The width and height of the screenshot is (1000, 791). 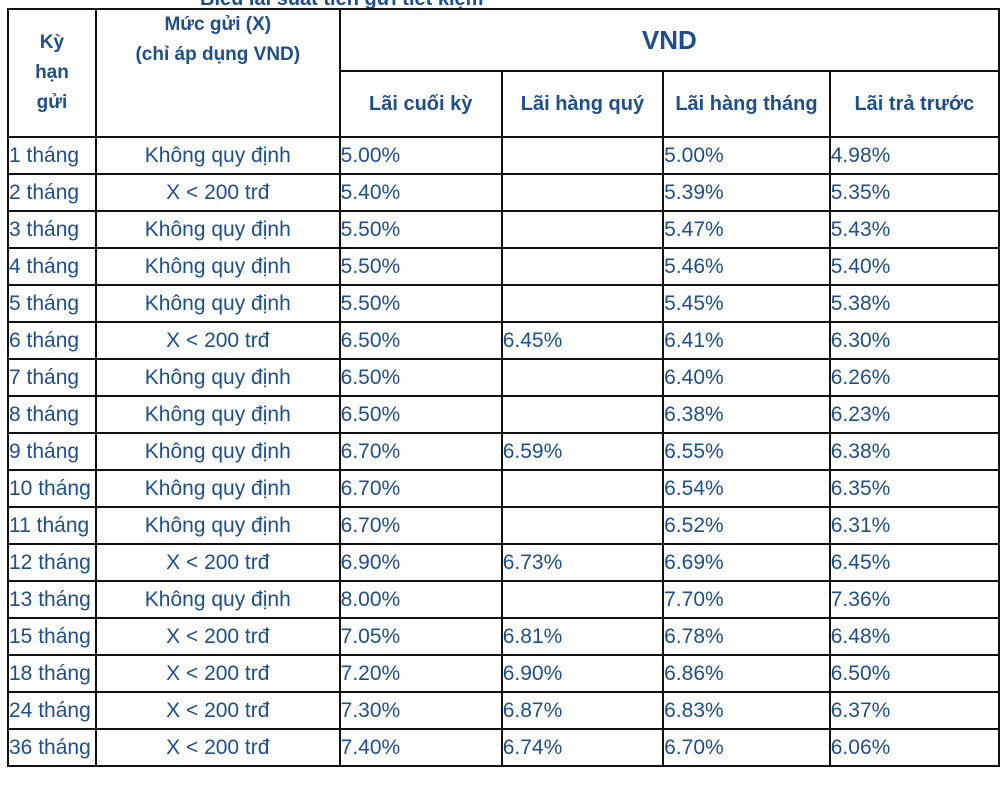 I want to click on cell-end-rate: 7.05%, so click(x=420, y=636).